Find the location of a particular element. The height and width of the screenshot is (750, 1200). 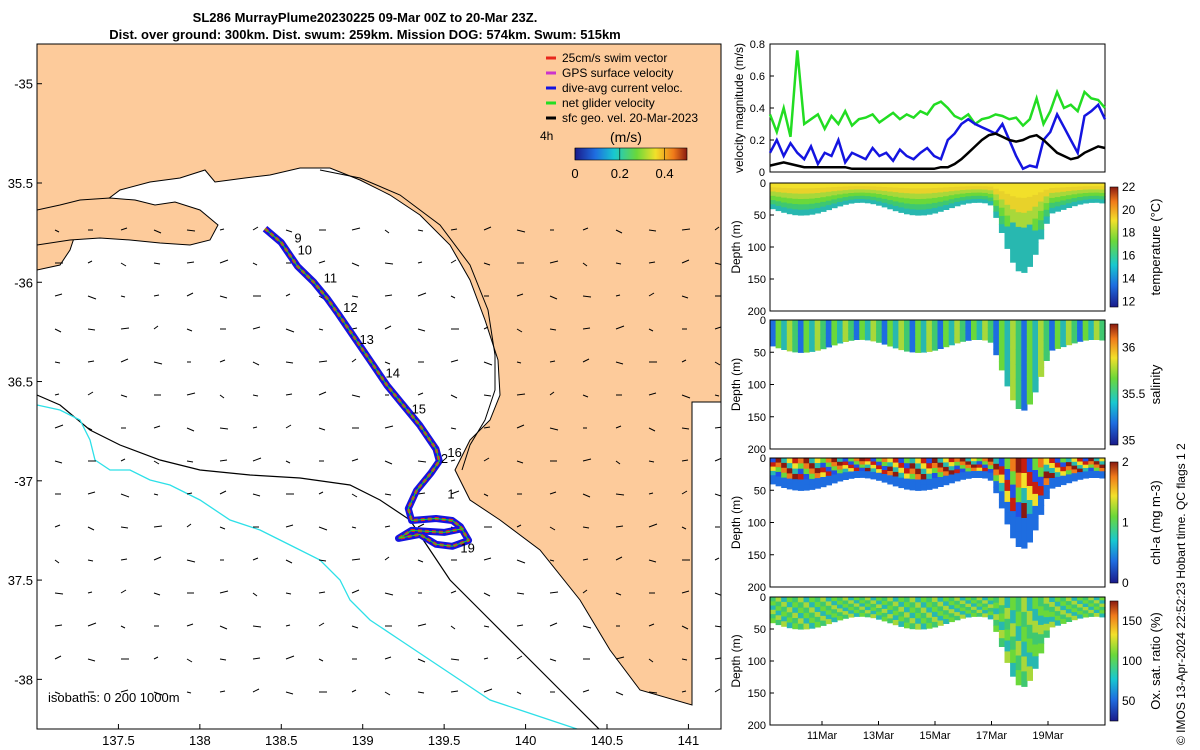

section-xtick-label: 11Mar is located at coordinates (822, 736).